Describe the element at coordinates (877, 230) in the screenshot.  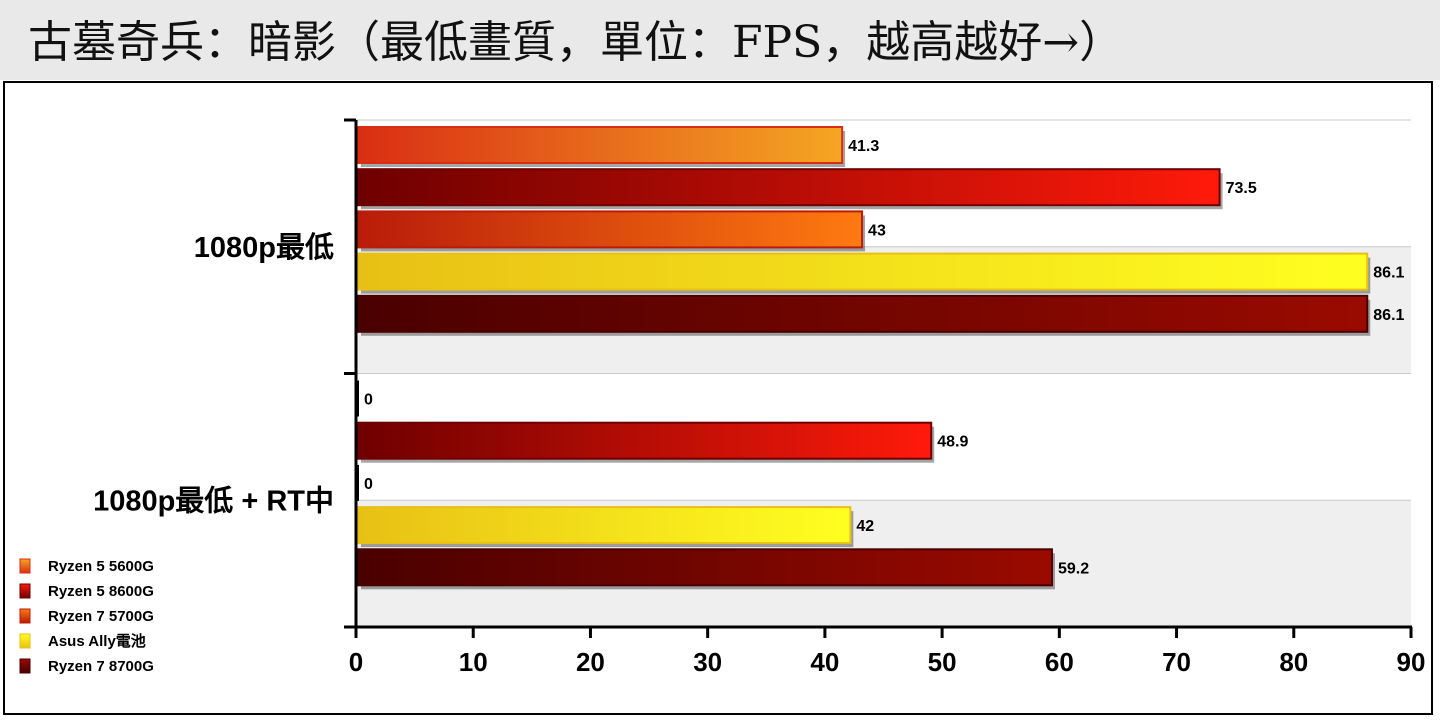
I see `data-label: 43` at that location.